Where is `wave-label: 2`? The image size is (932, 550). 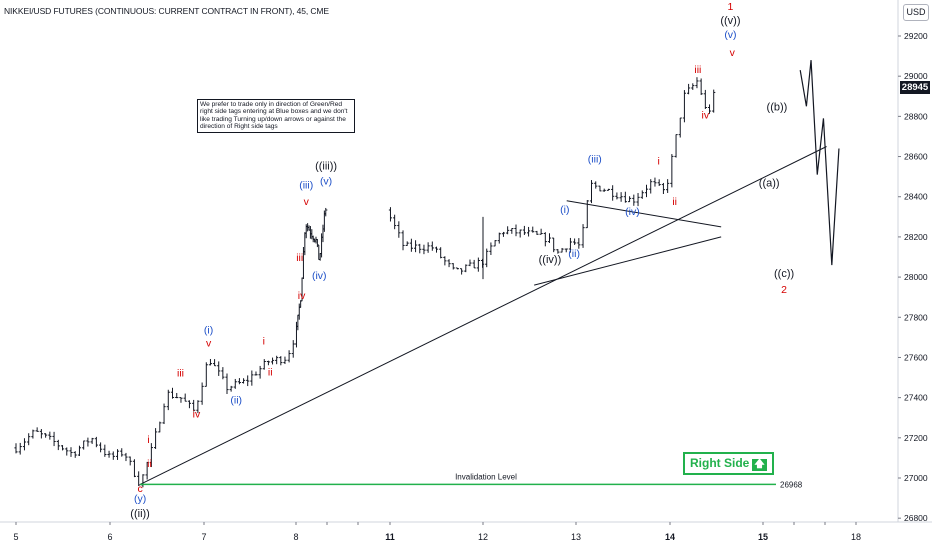 wave-label: 2 is located at coordinates (784, 290).